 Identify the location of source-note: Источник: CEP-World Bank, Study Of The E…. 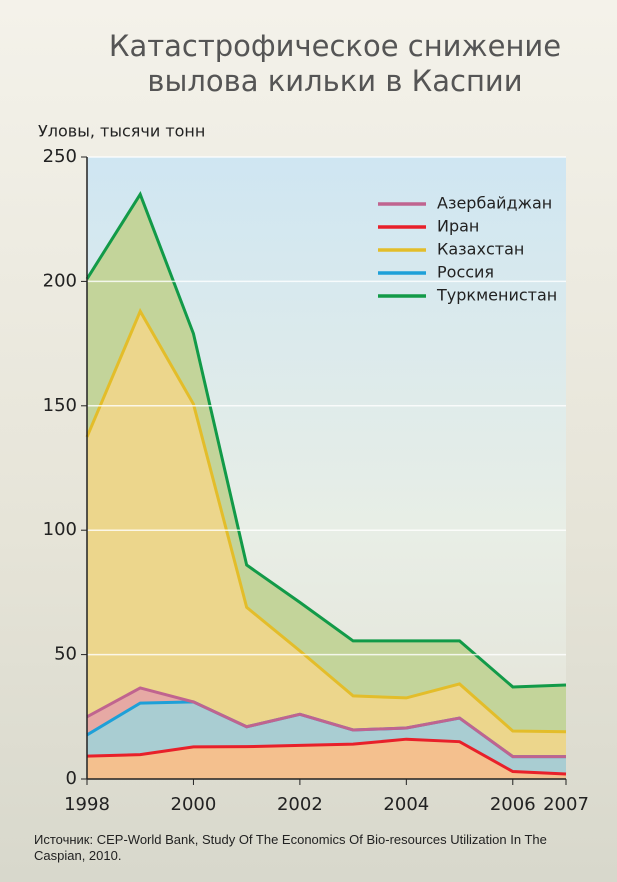
(290, 847).